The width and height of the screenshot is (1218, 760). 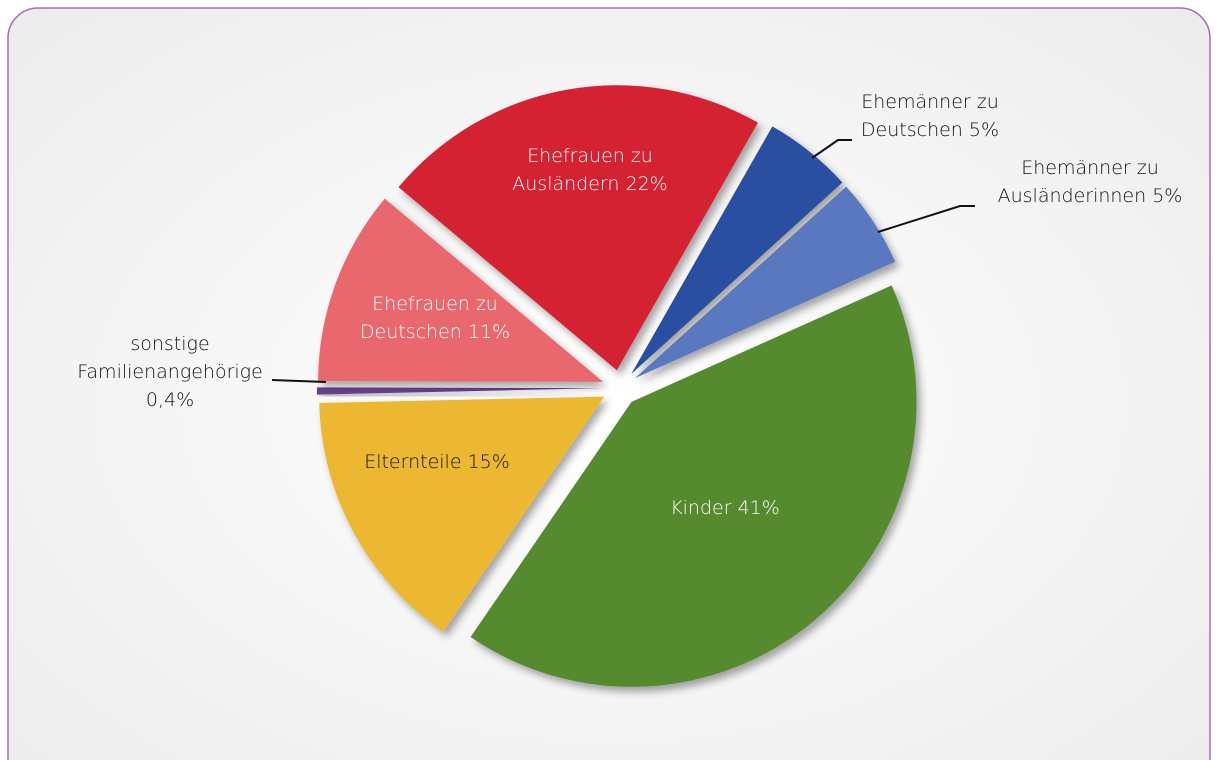 I want to click on category-name: Ehefrauen zu Deutschen, so click(x=428, y=318).